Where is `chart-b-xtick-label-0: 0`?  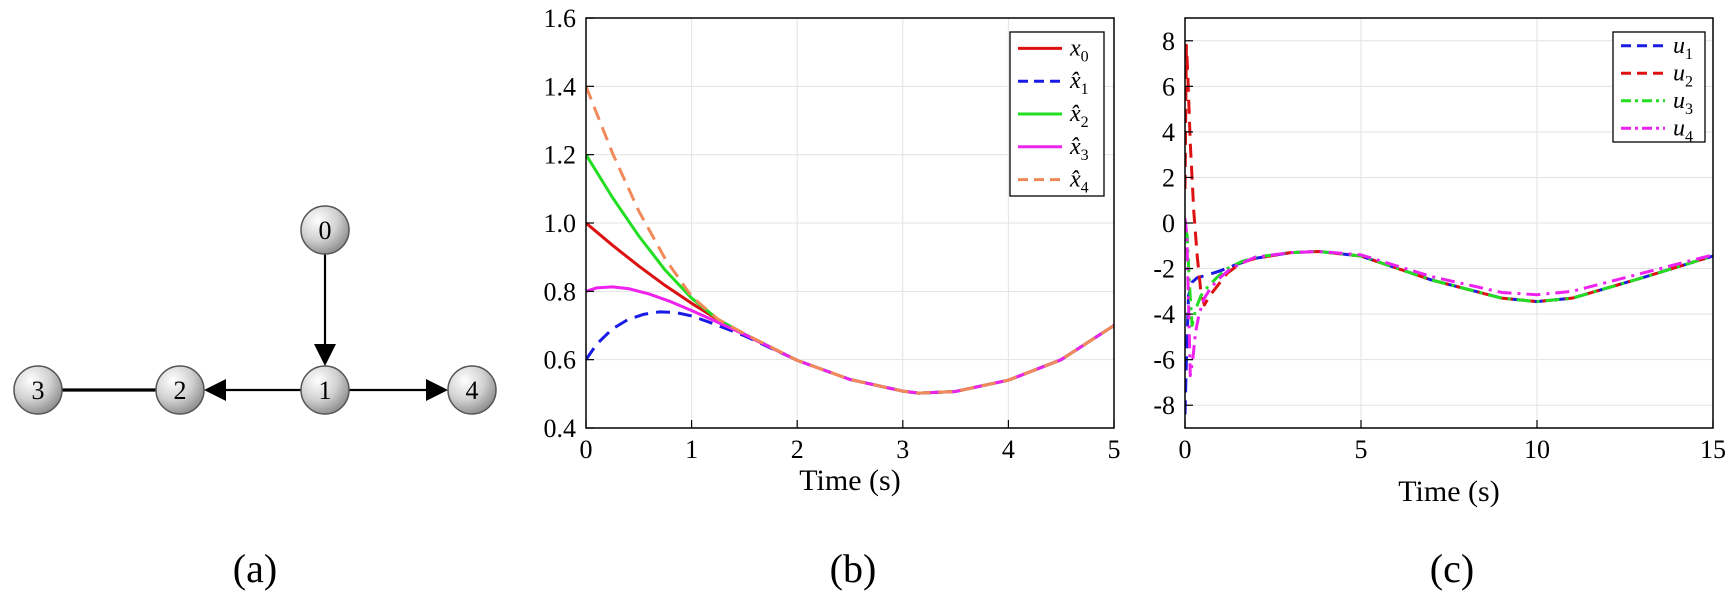 chart-b-xtick-label-0: 0 is located at coordinates (586, 449).